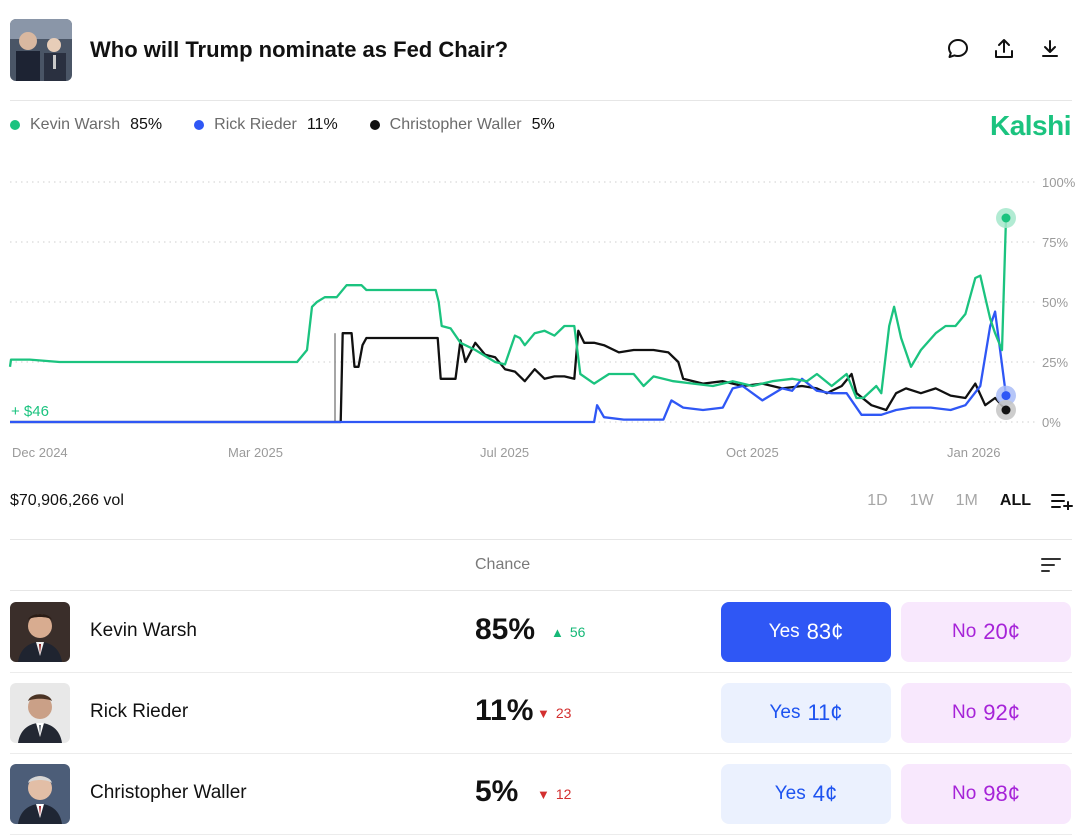 The width and height of the screenshot is (1083, 836). What do you see at coordinates (146, 124) in the screenshot?
I see `legend-value: 85%` at bounding box center [146, 124].